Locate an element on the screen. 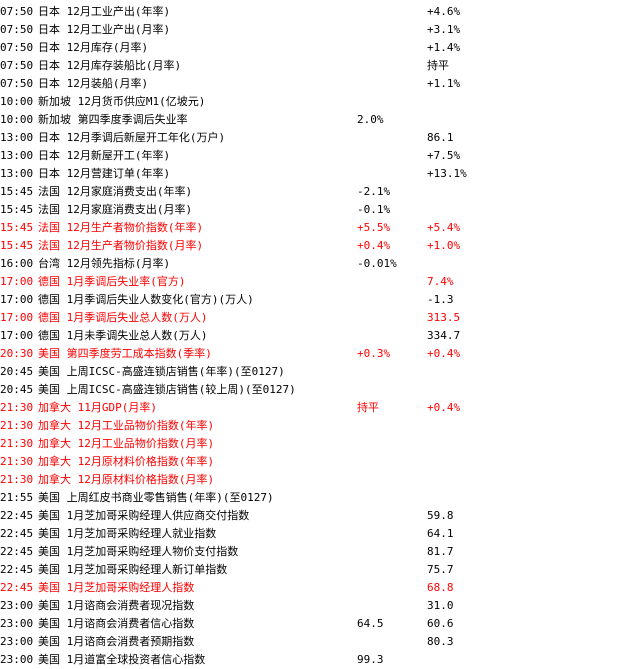 The height and width of the screenshot is (669, 636). description: 美国 1月谘商会消费者现况指数 is located at coordinates (116, 606).